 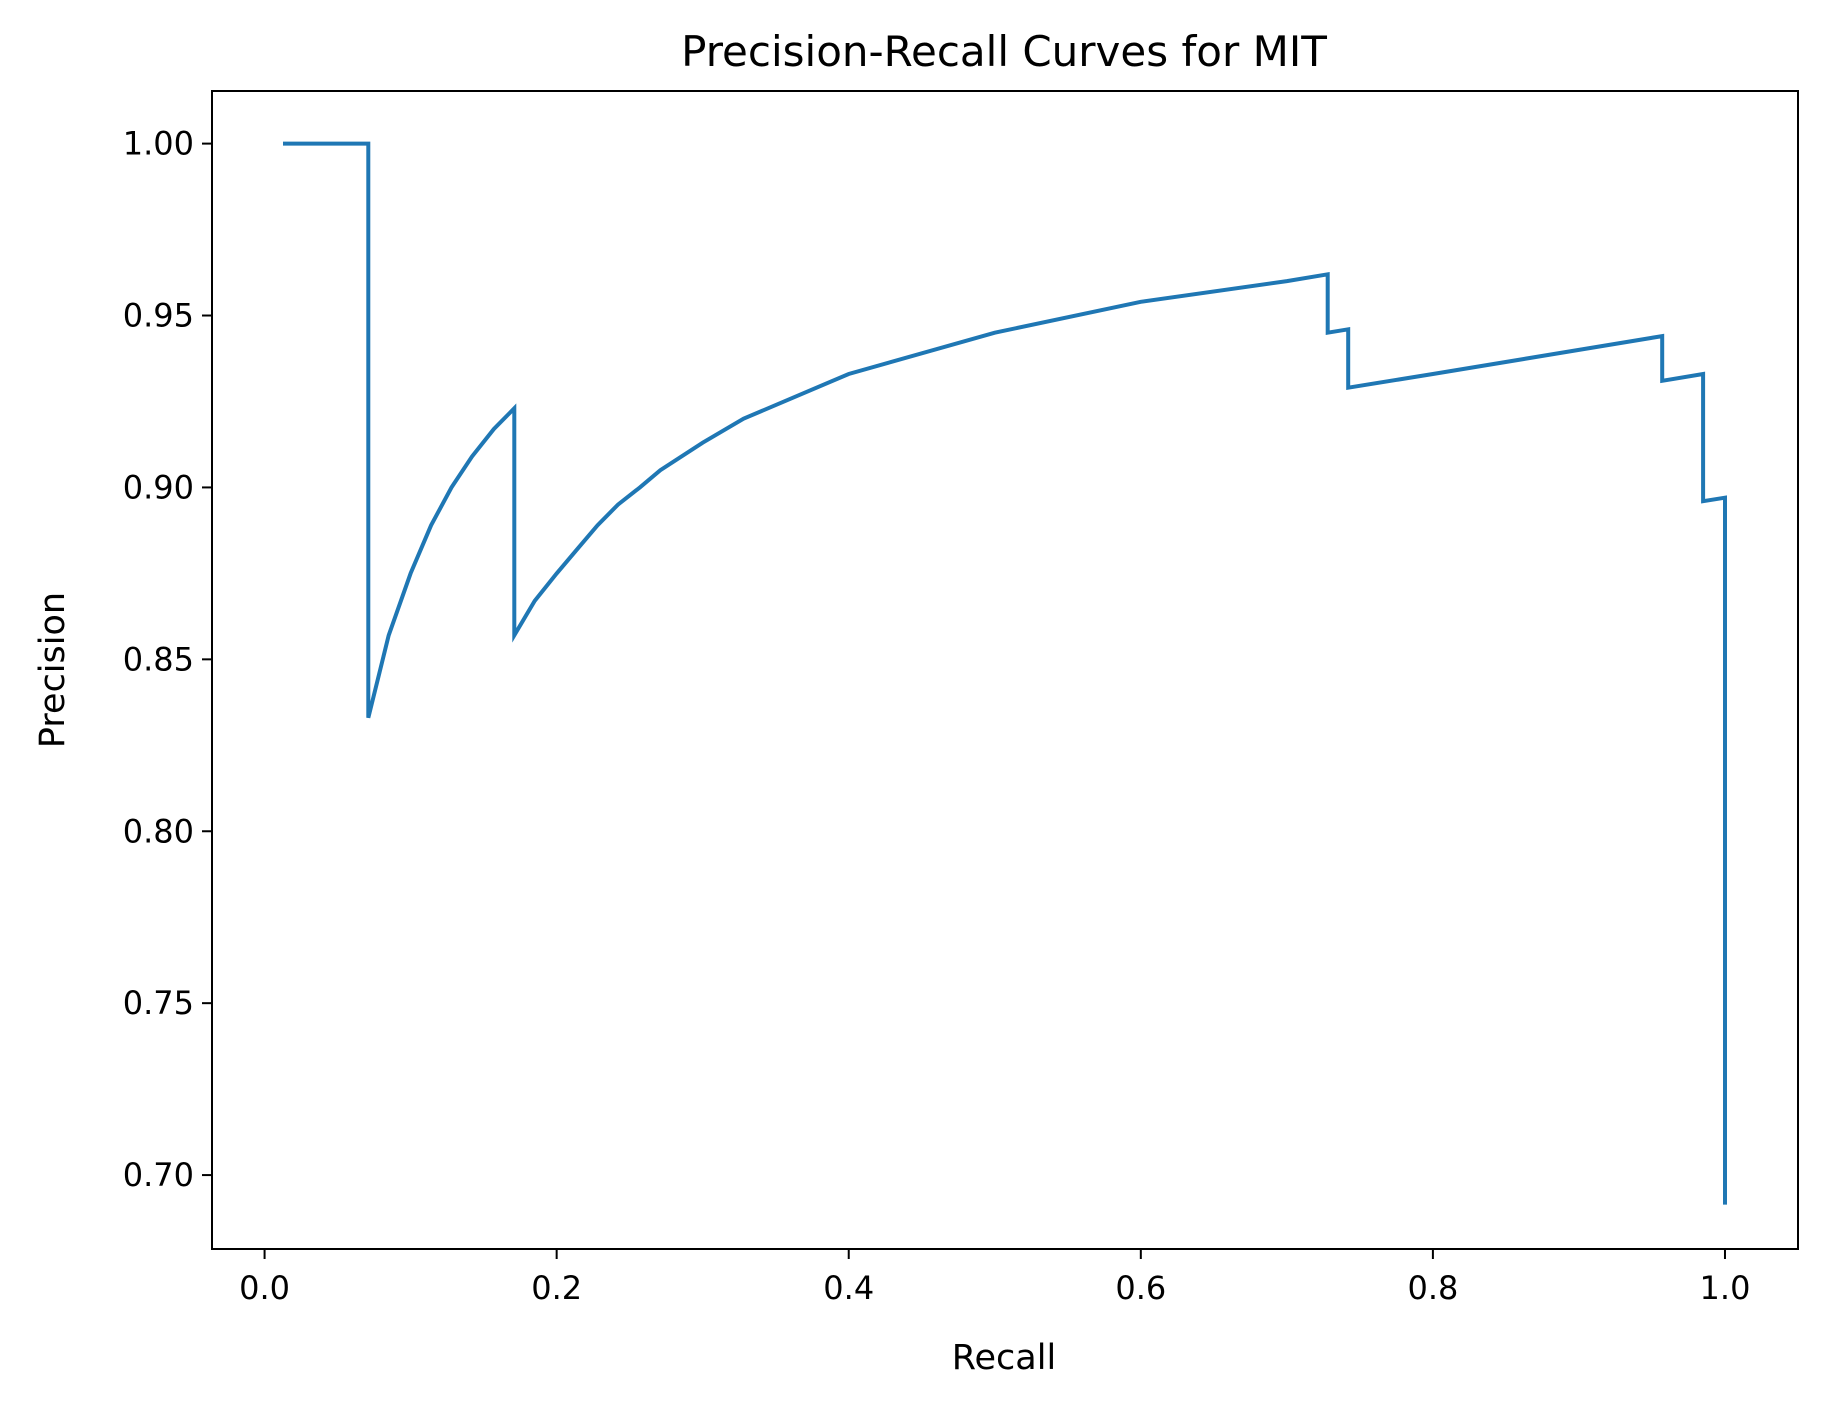 What do you see at coordinates (158, 1175) in the screenshot?
I see `y-tick-label: 0.70` at bounding box center [158, 1175].